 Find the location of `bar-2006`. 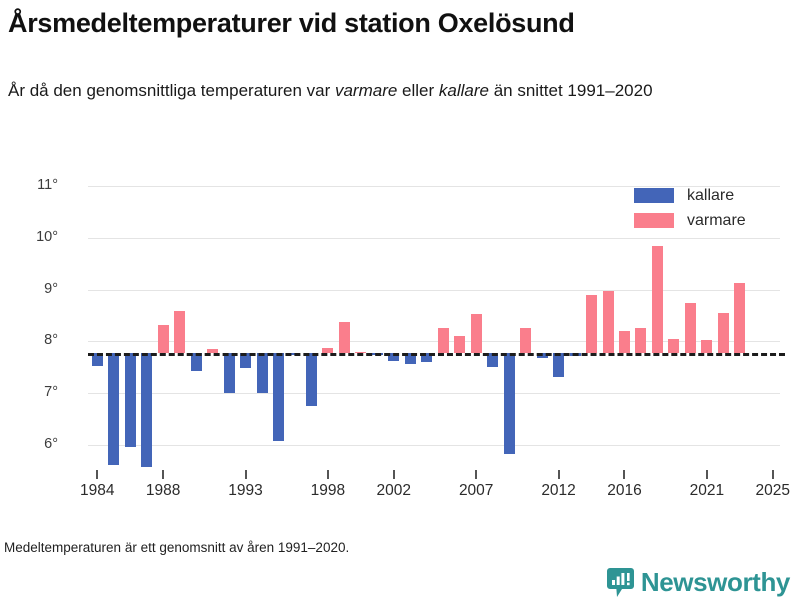

bar-2006 is located at coordinates (460, 345).